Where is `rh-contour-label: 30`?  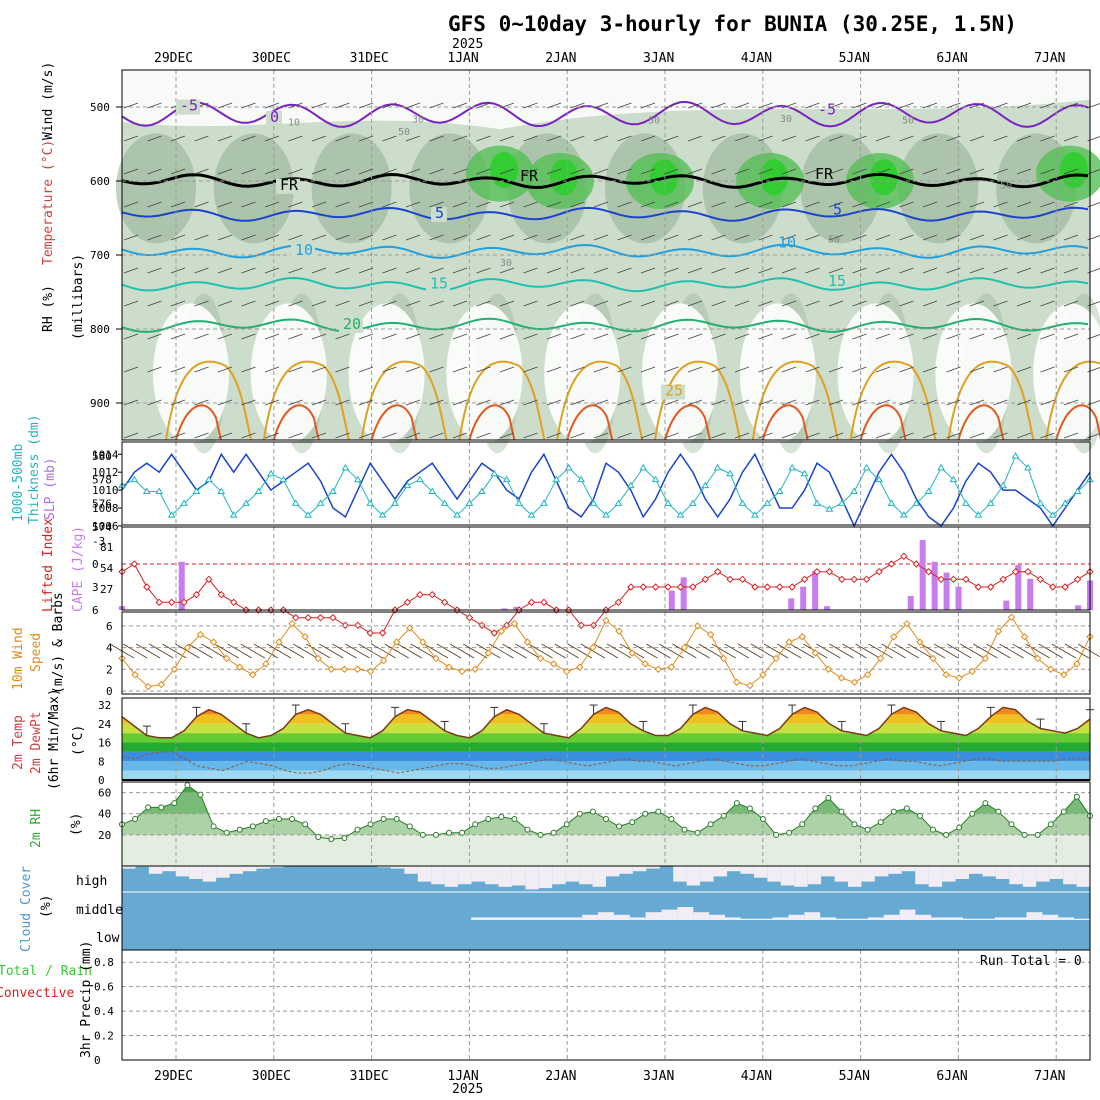
rh-contour-label: 30 is located at coordinates (506, 263).